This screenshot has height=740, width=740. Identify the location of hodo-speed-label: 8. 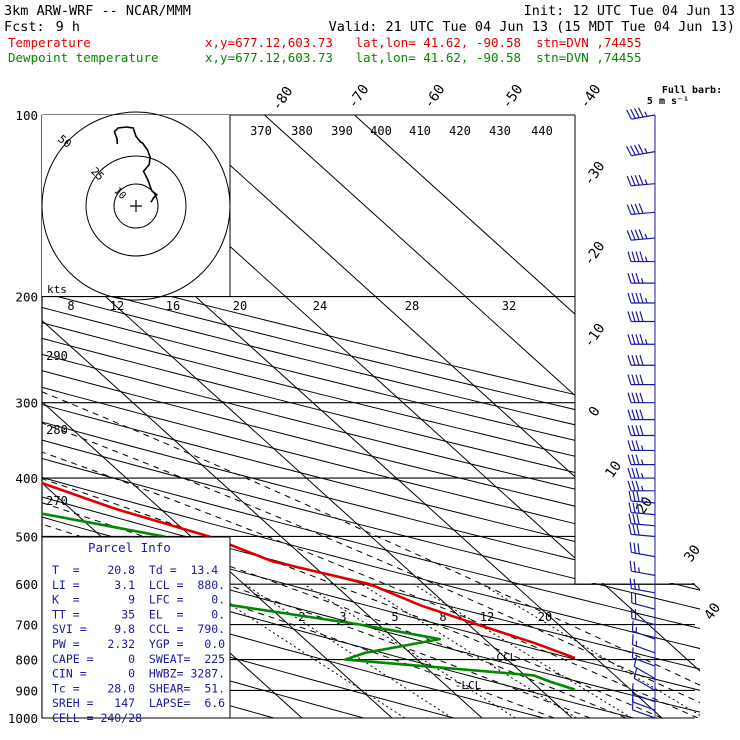
(70, 306).